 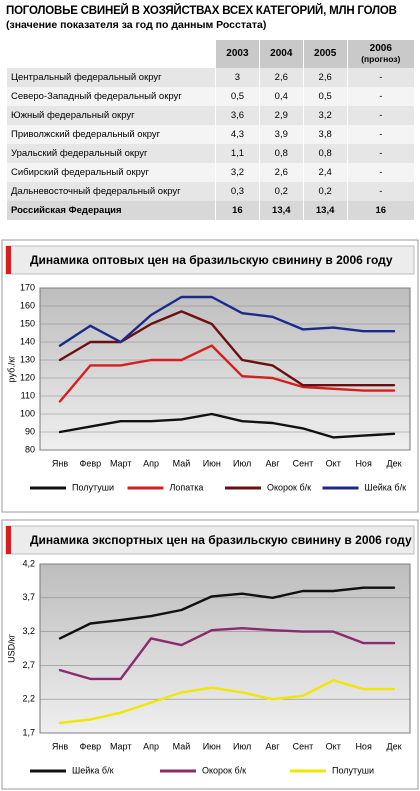 I want to click on table-row: Уральский федеральный округ 1,1 0,8 0,8-, so click(x=210, y=153).